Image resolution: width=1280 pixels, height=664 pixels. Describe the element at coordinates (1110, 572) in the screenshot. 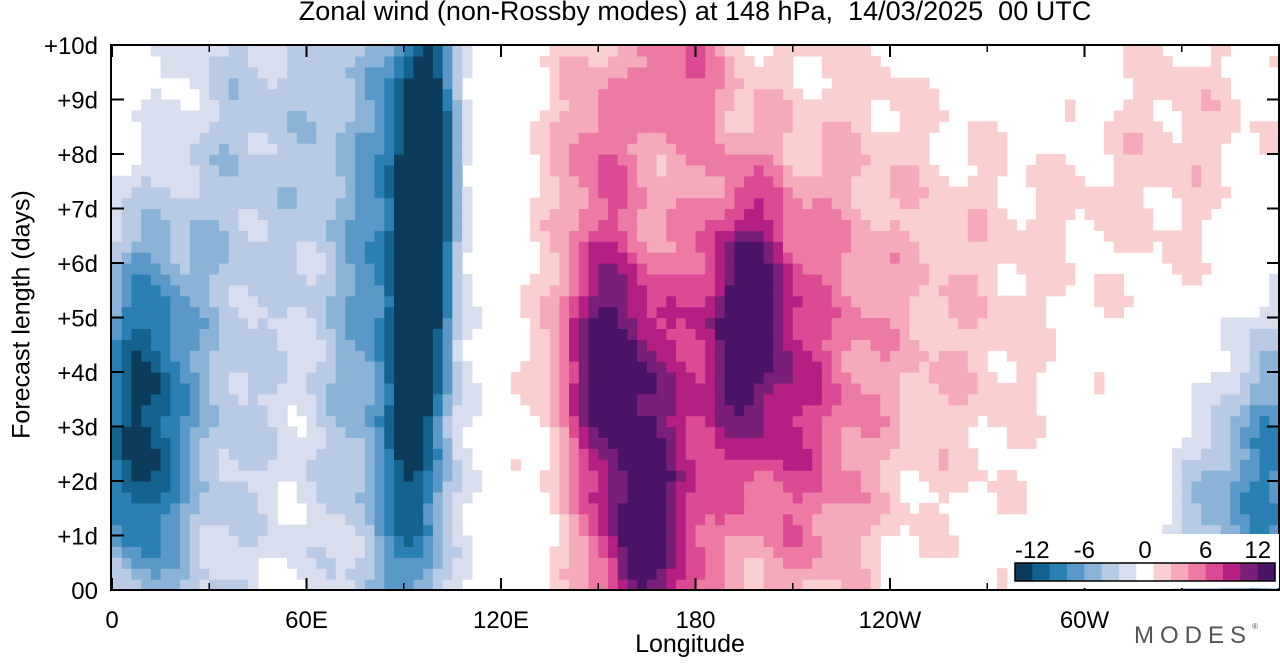

I see `colorbar-swatch` at that location.